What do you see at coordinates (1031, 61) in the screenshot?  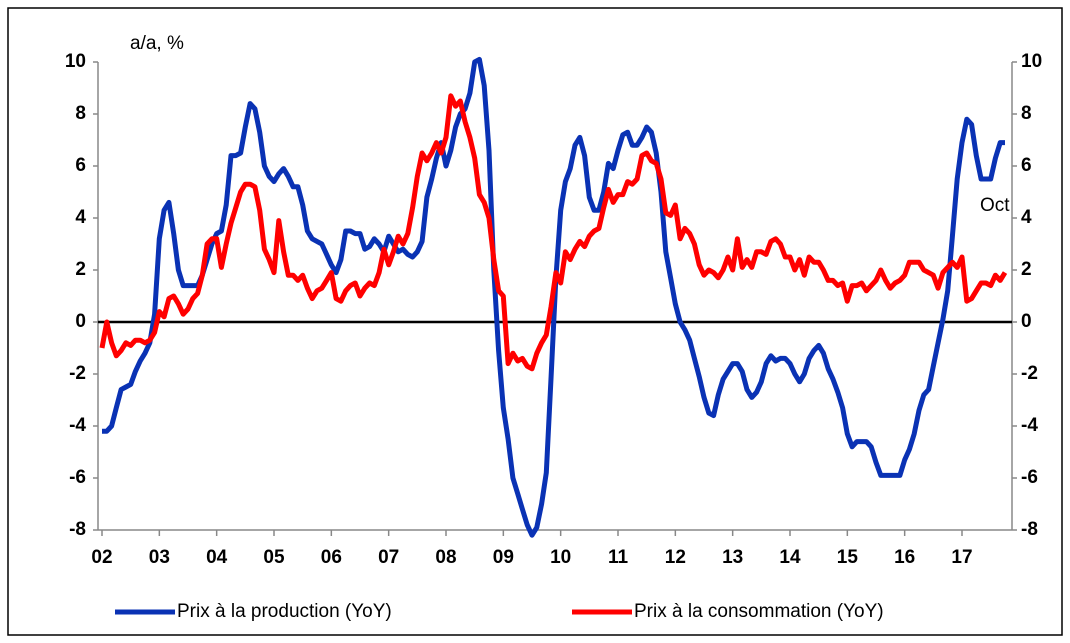 I see `y2-tick-label: 10` at bounding box center [1031, 61].